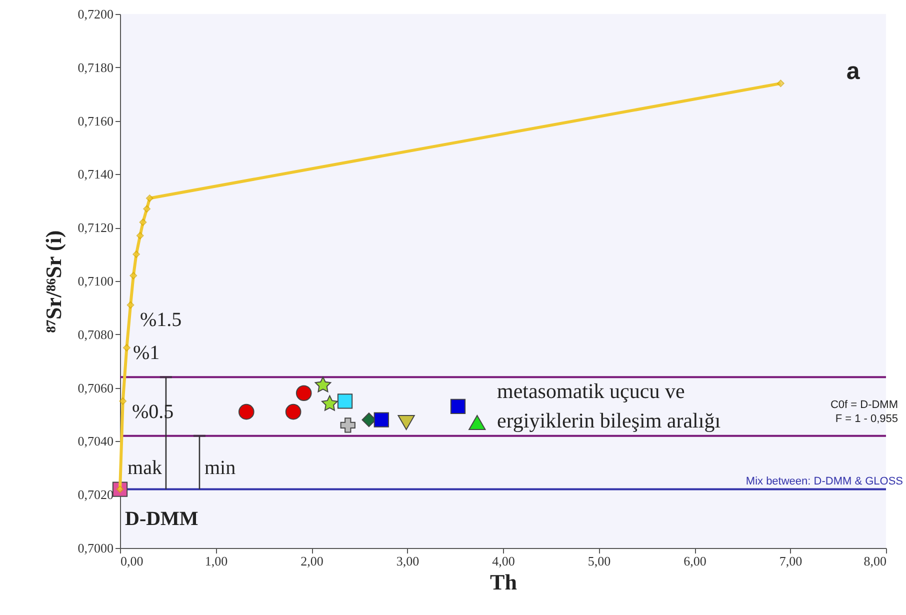 Image resolution: width=906 pixels, height=615 pixels. What do you see at coordinates (53, 281) in the screenshot?
I see `y-axis-title: ⁸⁷Sr/⁸⁶Sr (i)` at bounding box center [53, 281].